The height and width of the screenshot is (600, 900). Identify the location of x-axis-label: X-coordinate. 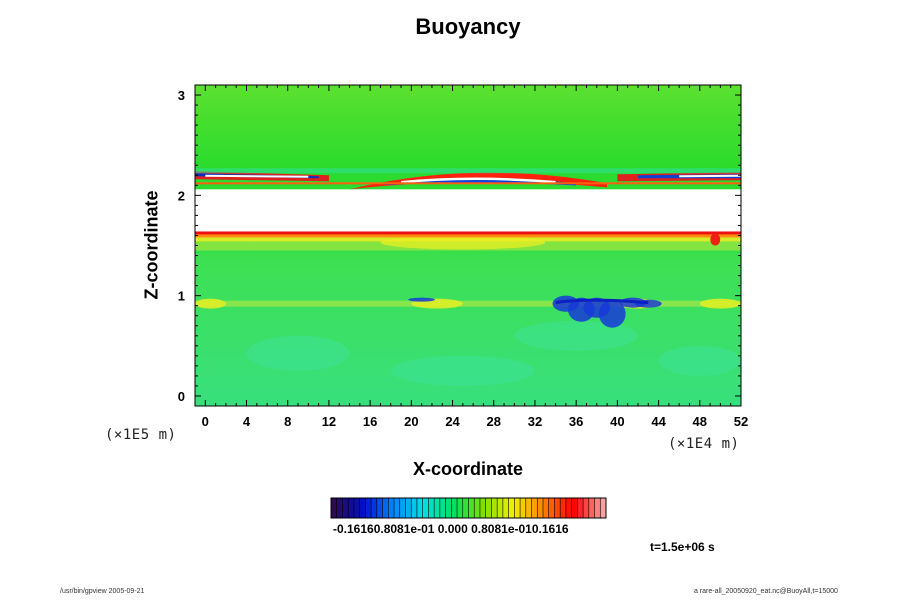
(467, 469).